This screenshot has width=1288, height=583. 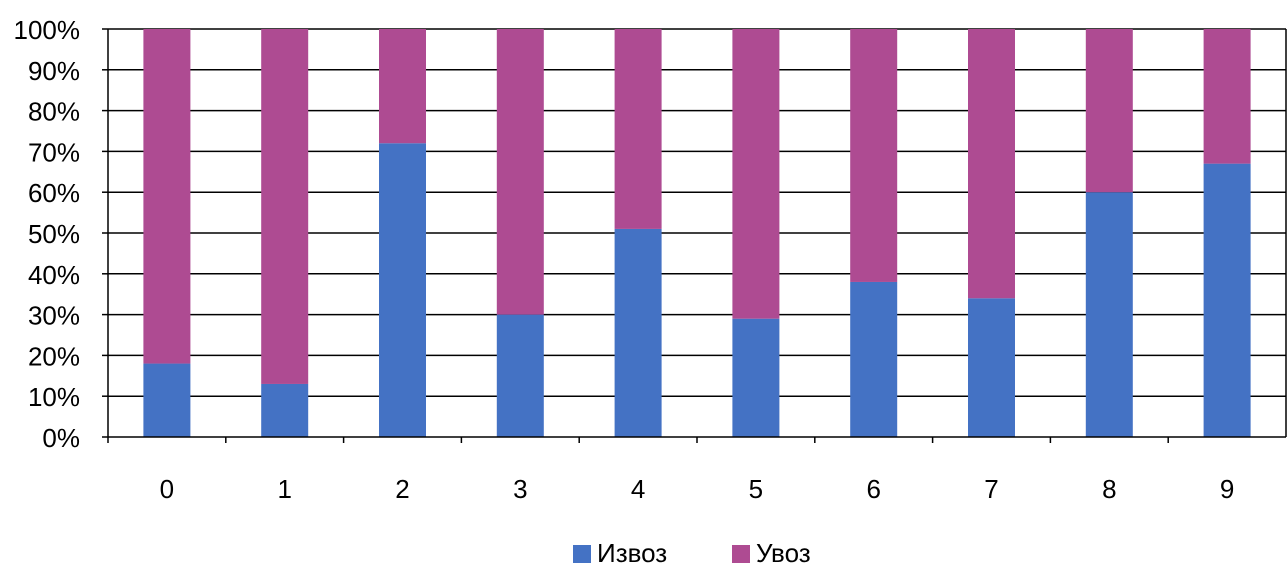 What do you see at coordinates (54, 71) in the screenshot?
I see `y-tick-label: 90%` at bounding box center [54, 71].